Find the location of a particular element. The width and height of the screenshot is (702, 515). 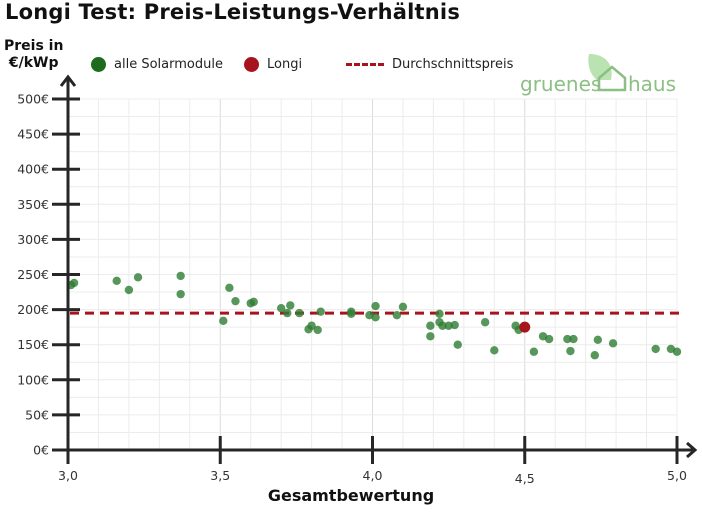

y-axis-arrow-icon is located at coordinates (68, 80).